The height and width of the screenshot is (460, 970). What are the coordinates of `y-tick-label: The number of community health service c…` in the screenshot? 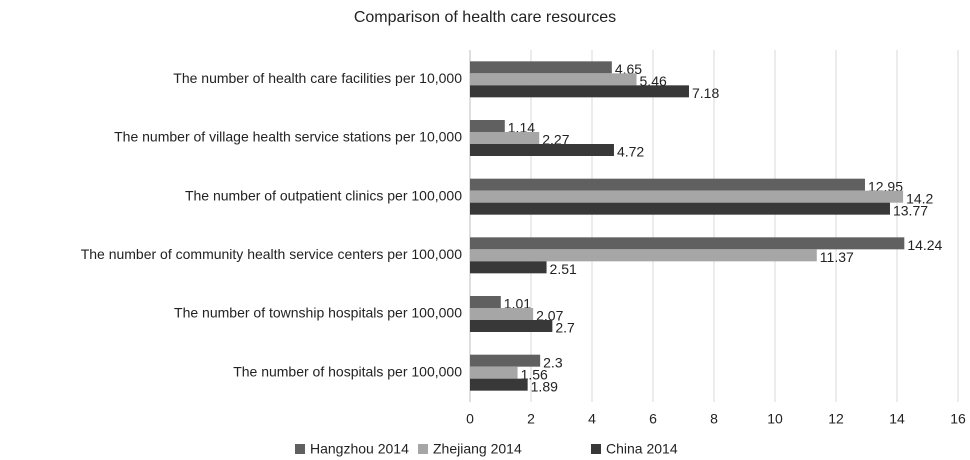 It's located at (272, 254).